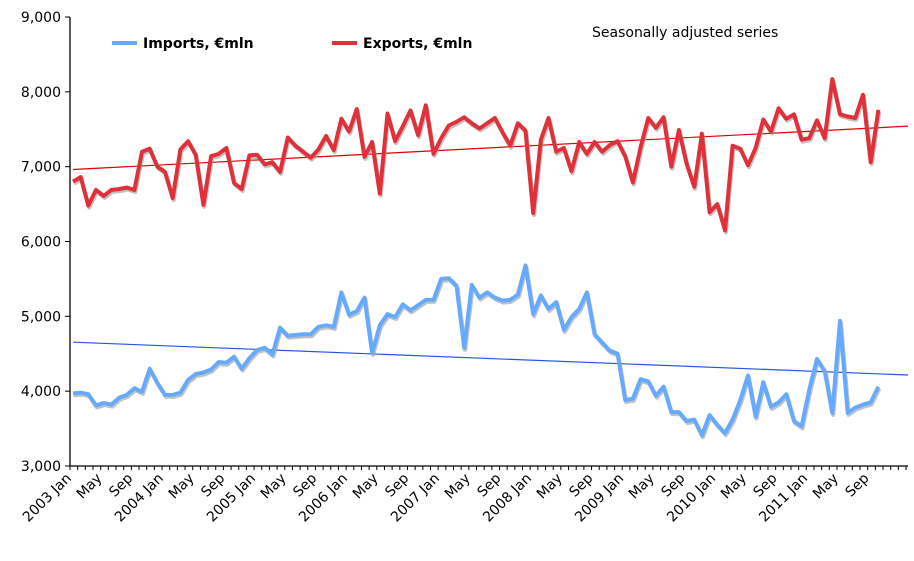 Image resolution: width=914 pixels, height=561 pixels. I want to click on y-tick-label: 6,000, so click(41, 243).